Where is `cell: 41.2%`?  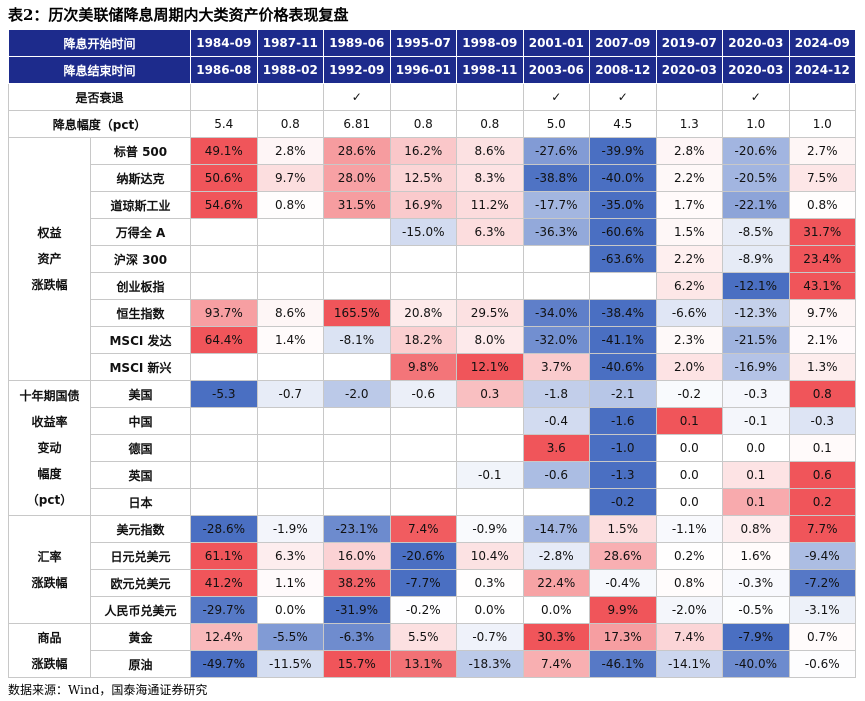 cell: 41.2% is located at coordinates (224, 583).